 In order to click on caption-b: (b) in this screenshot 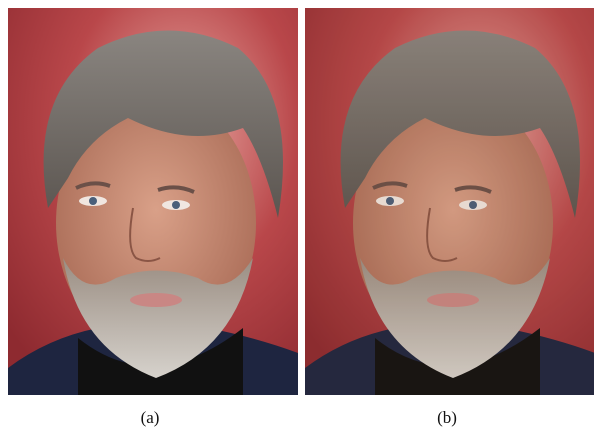, I will do `click(447, 417)`.